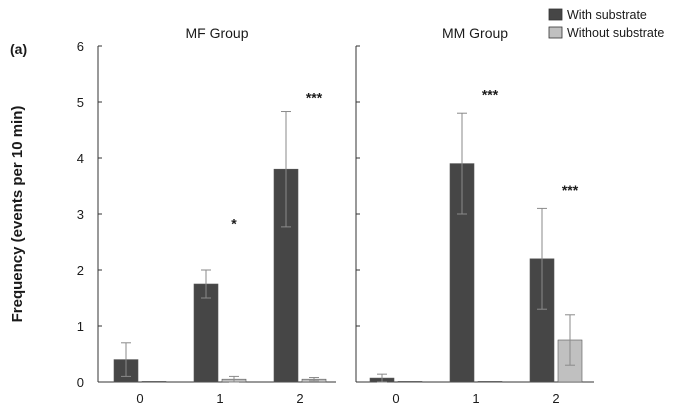 The width and height of the screenshot is (694, 410). Describe the element at coordinates (80, 270) in the screenshot. I see `y-tick-label: 2` at that location.